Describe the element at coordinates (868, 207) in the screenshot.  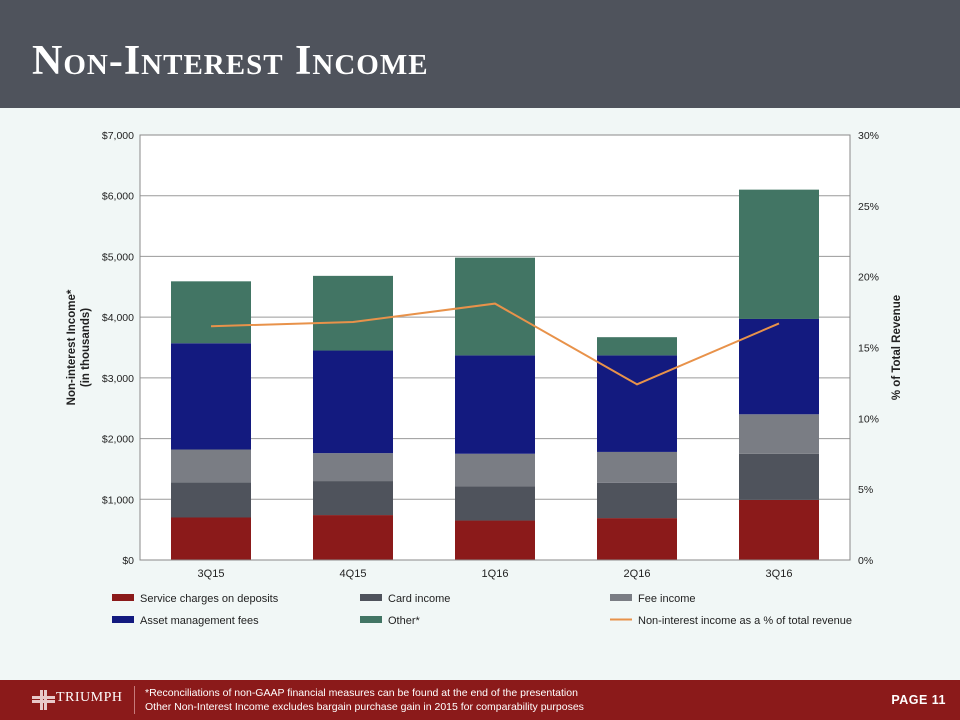
I see `y2-tick-label: 25%` at that location.